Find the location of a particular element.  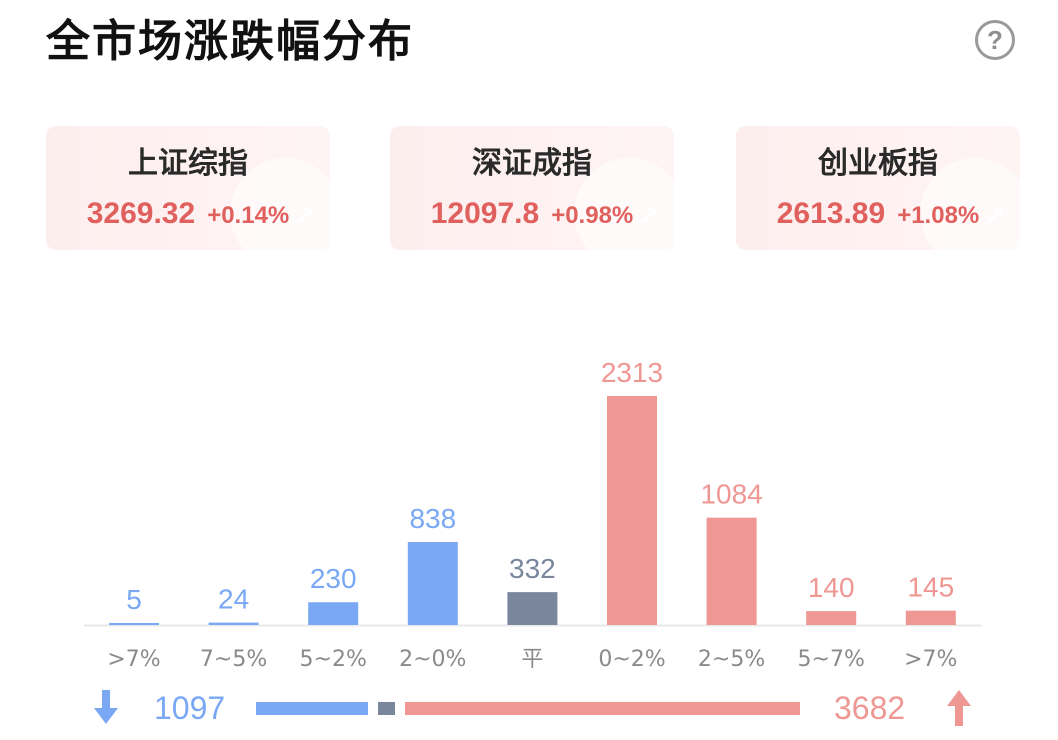

x-tick-label: 5~2% is located at coordinates (333, 659).